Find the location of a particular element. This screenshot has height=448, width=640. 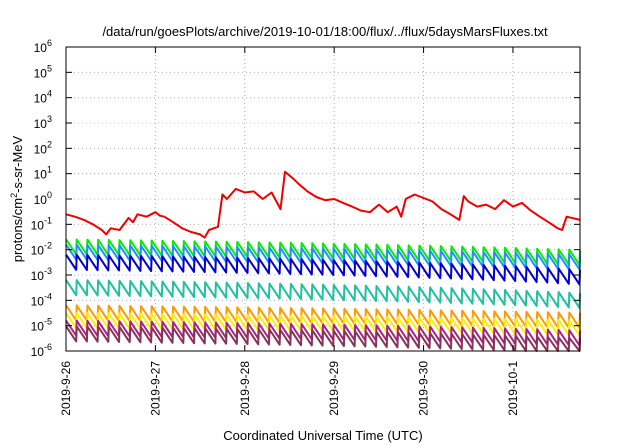

y-tick-exp: -4 is located at coordinates (48, 296).